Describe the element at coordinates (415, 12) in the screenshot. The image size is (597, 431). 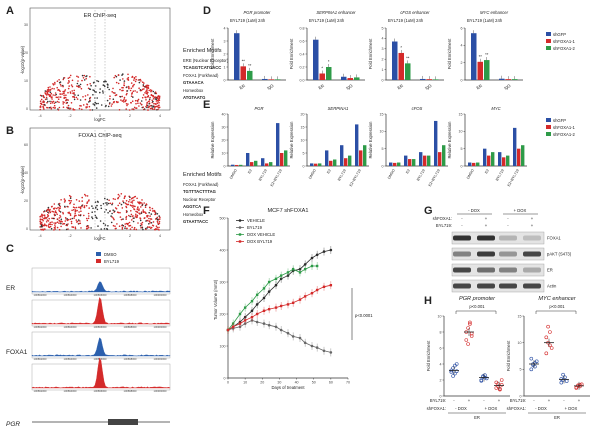
I see `panel-d-subplot-title: cFOS enhancer` at that location.